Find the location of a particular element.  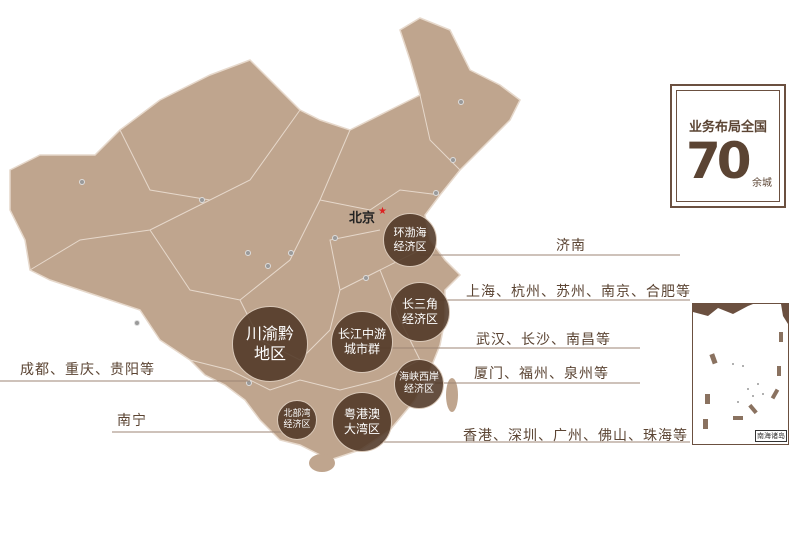

region-label: 北部湾 经济区 is located at coordinates (297, 419).